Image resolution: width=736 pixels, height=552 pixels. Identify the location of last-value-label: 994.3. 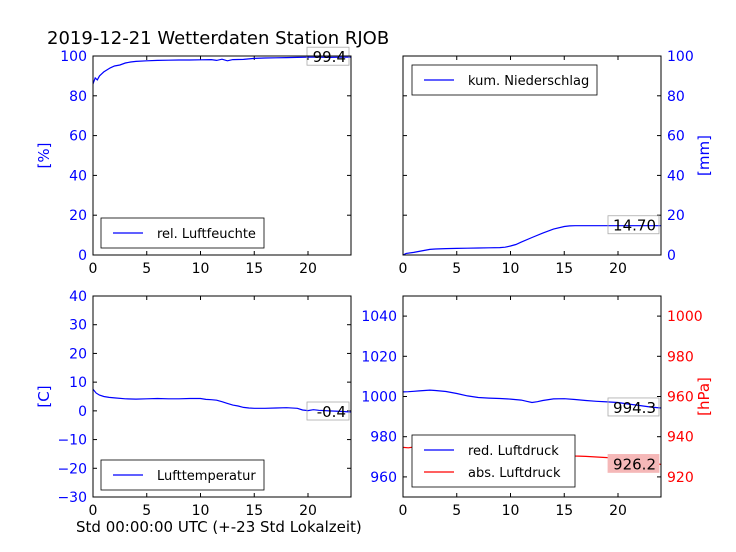
(634, 408).